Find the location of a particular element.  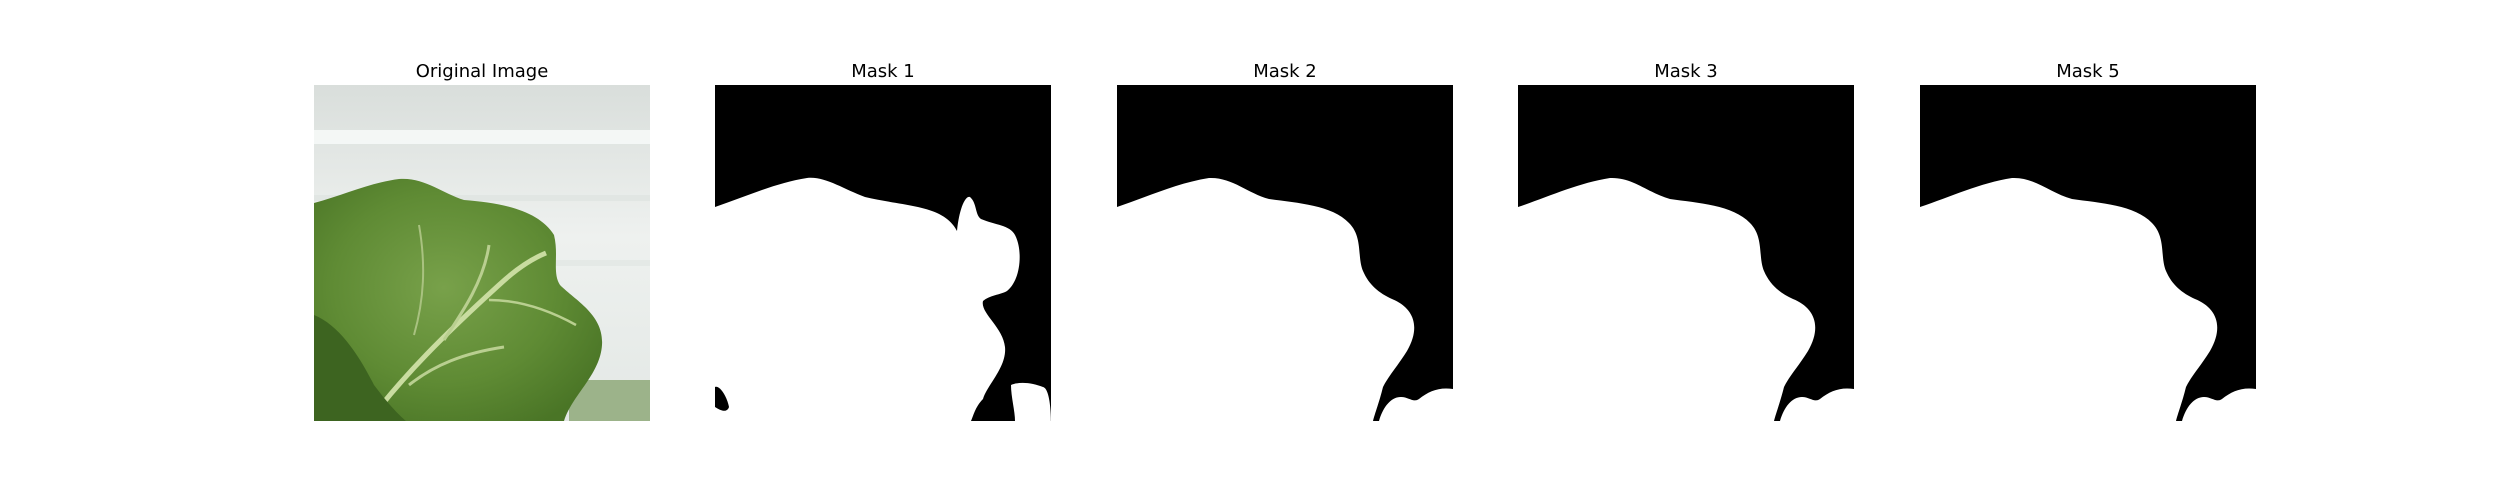

mask-2-image is located at coordinates (1285, 253).